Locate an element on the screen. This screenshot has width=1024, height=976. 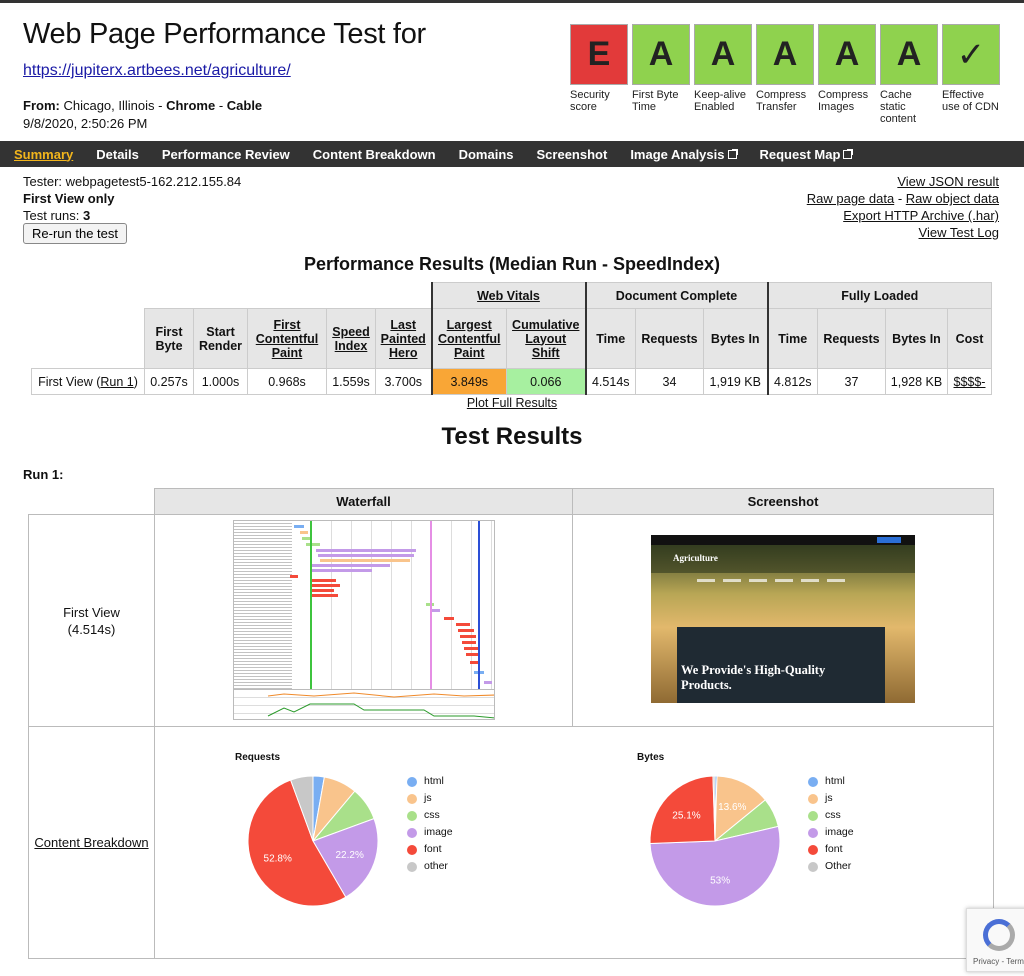
fcp-header: First Contentful Paint is located at coordinates (287, 338).